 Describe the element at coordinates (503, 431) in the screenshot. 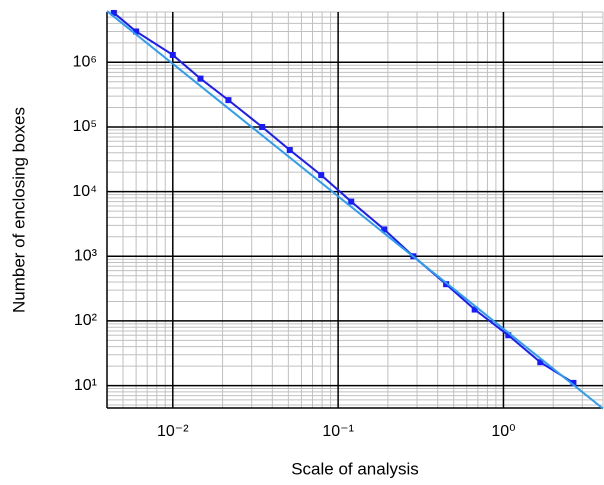

I see `x-tick-label: 10⁰` at that location.